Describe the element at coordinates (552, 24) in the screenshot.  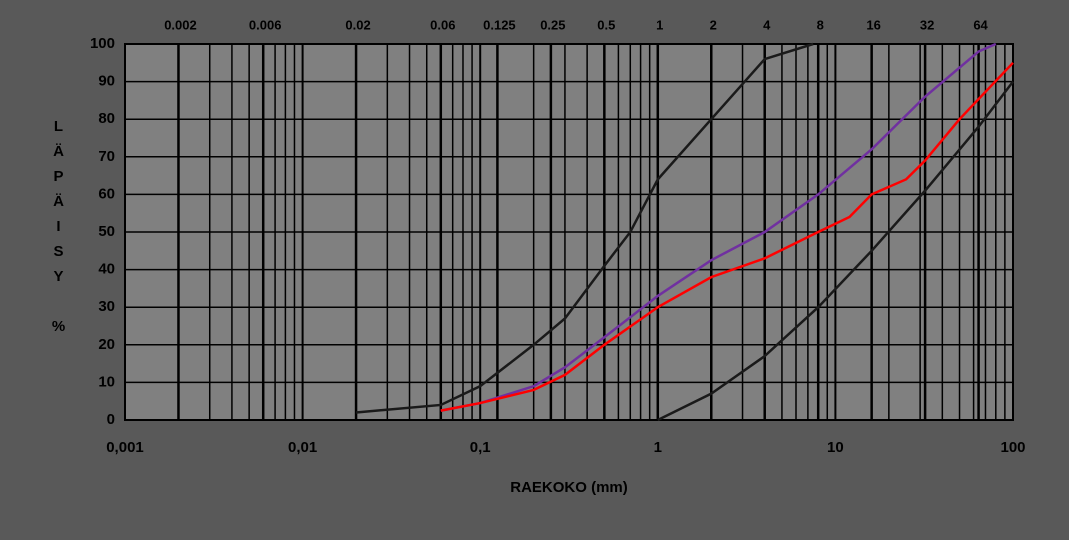
I see `x2-tick-label: 0.25` at that location.